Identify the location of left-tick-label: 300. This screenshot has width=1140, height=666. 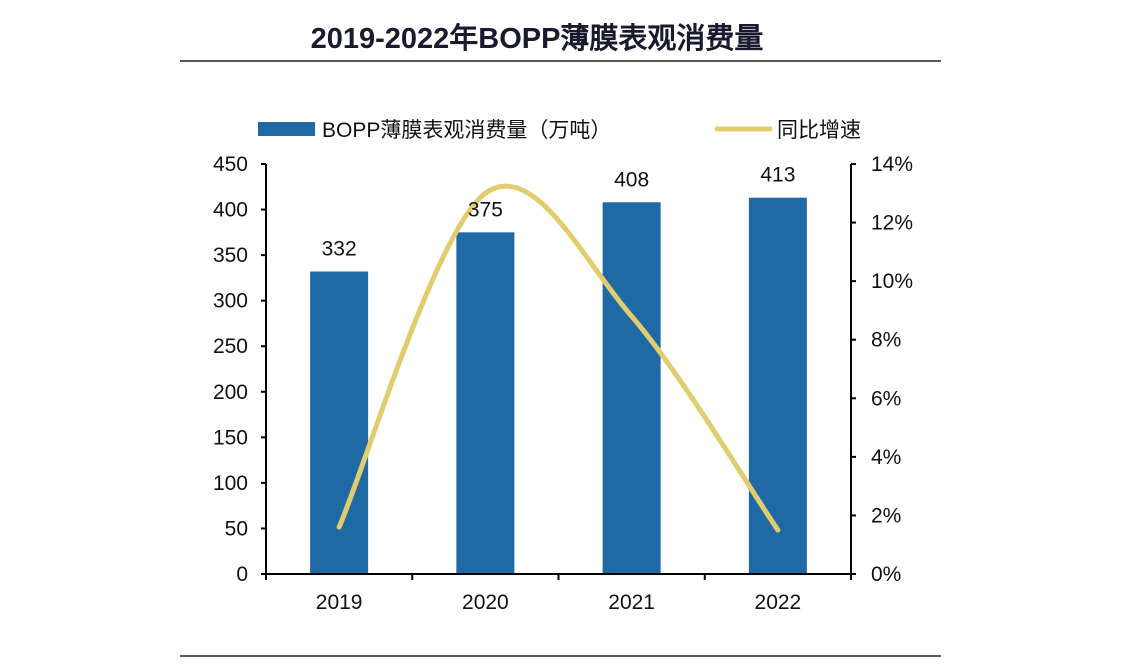
(230, 301).